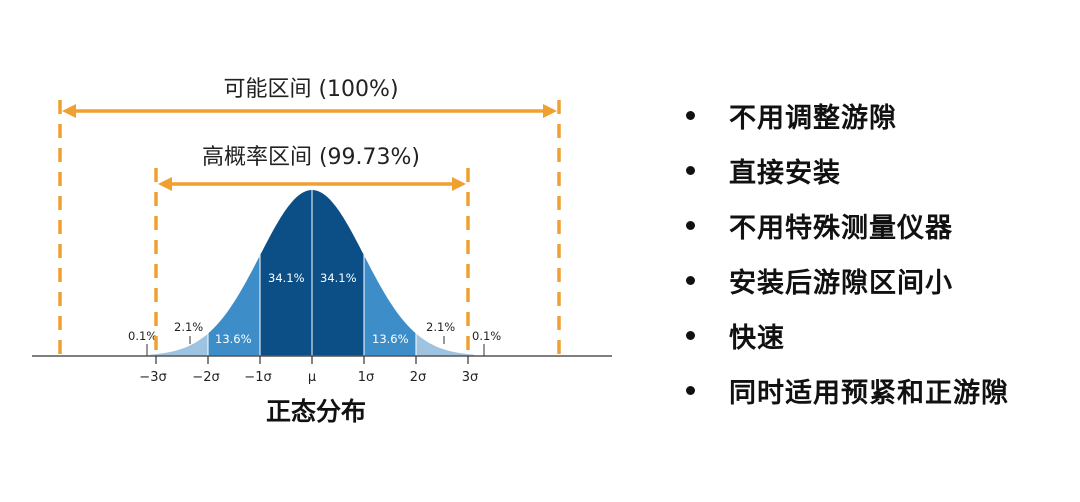 Image resolution: width=1080 pixels, height=502 pixels. What do you see at coordinates (841, 228) in the screenshot?
I see `list-item-text: 不用特殊测量仪器` at bounding box center [841, 228].